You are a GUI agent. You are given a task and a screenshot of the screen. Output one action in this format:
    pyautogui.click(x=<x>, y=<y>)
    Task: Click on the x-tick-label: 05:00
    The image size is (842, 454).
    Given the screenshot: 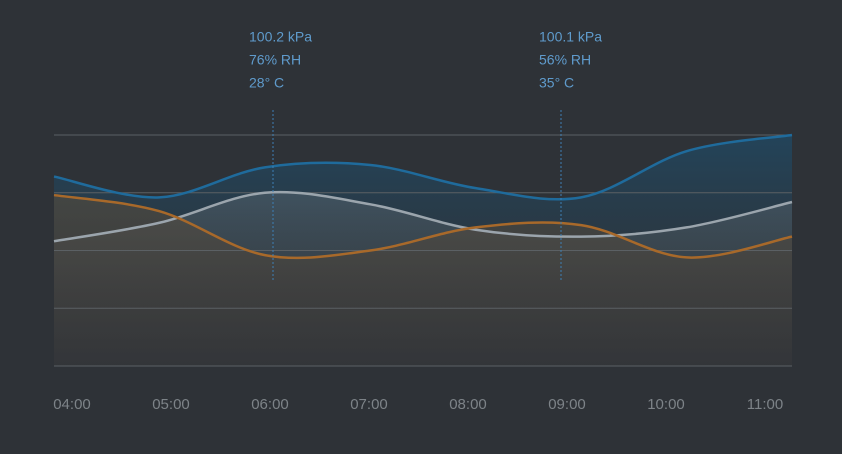 What is the action you would take?
    pyautogui.click(x=171, y=404)
    